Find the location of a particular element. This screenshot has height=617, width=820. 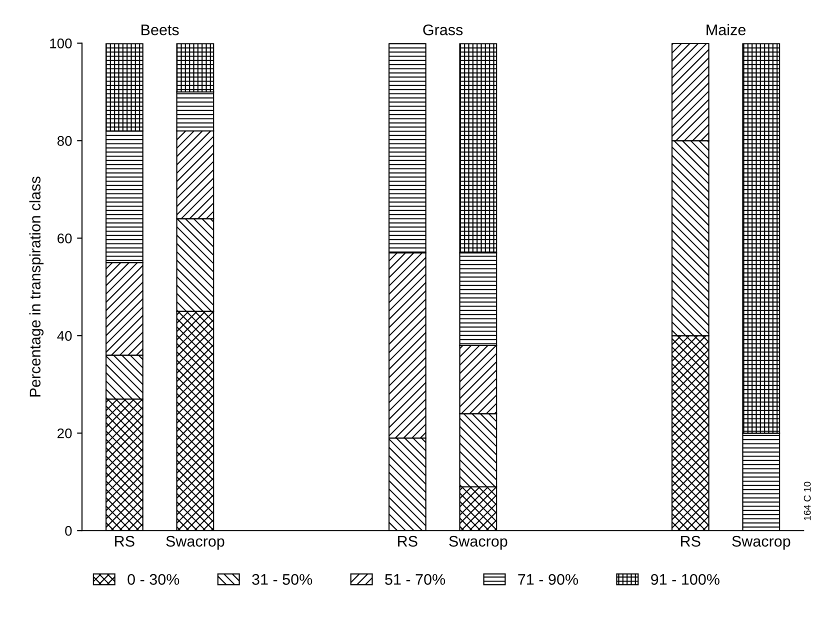

text: Maize is located at coordinates (726, 30).